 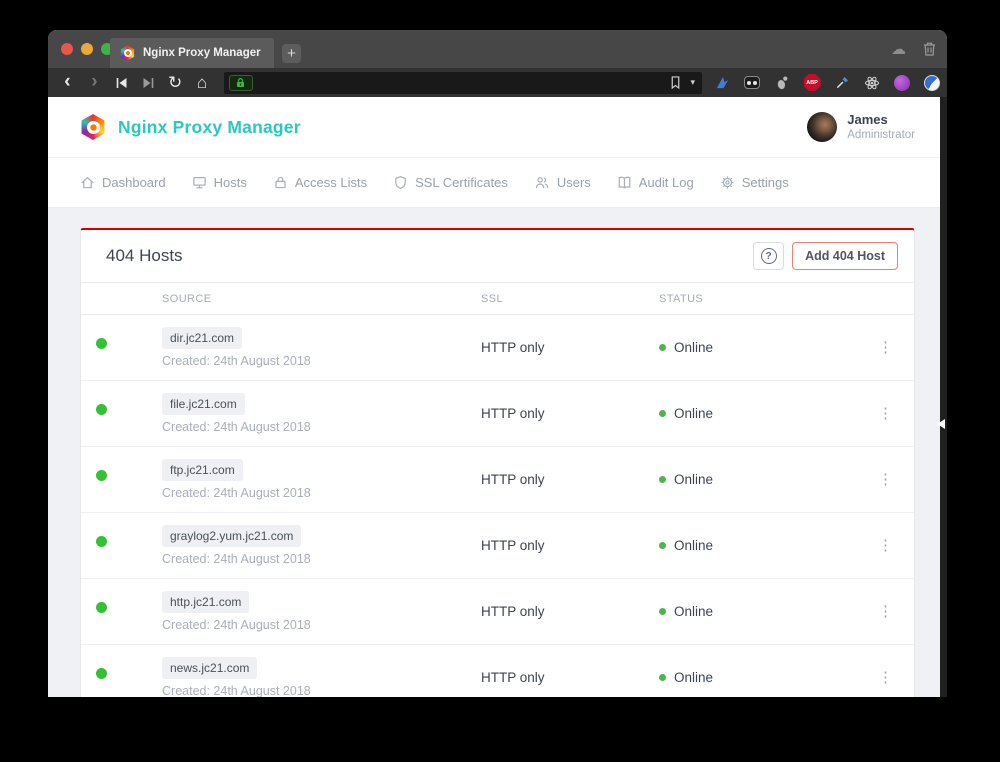 I want to click on home-button: ⌂, so click(x=202, y=83).